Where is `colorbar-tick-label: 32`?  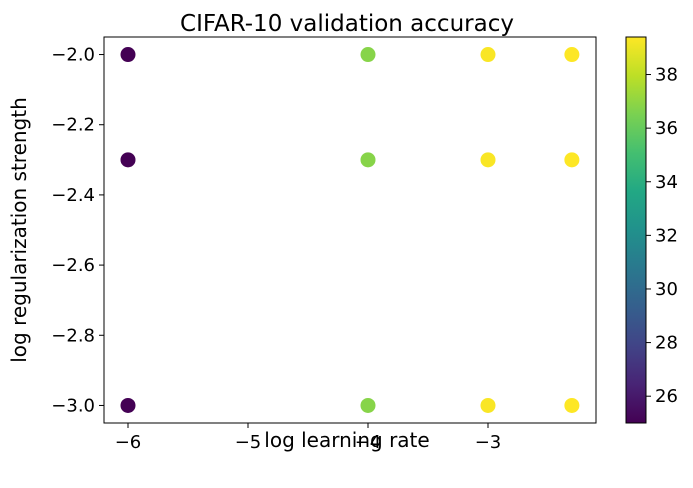
colorbar-tick-label: 32 is located at coordinates (666, 235).